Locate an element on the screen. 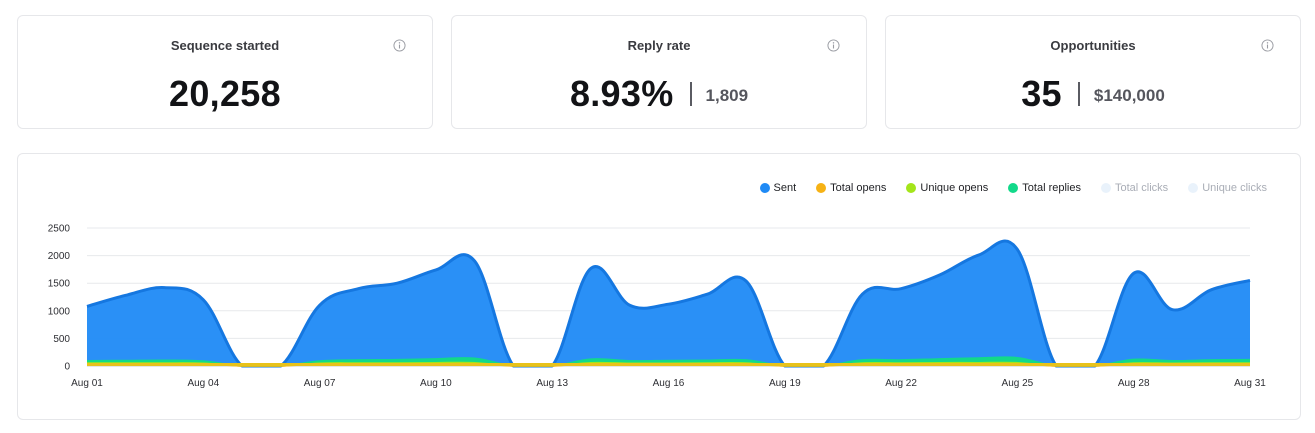 The image size is (1315, 433). y-tick-label: 1000 is located at coordinates (59, 311).